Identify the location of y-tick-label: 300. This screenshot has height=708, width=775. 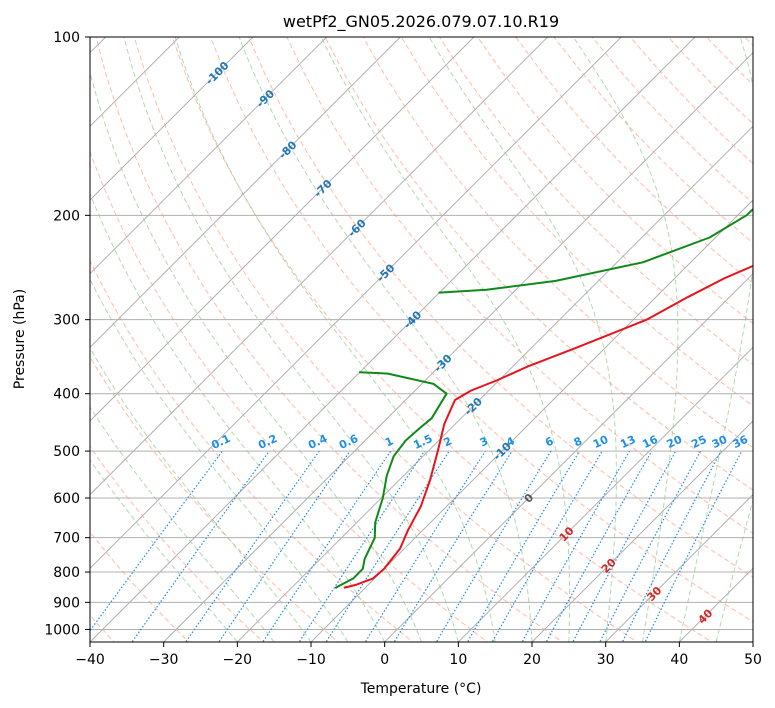
(66, 321).